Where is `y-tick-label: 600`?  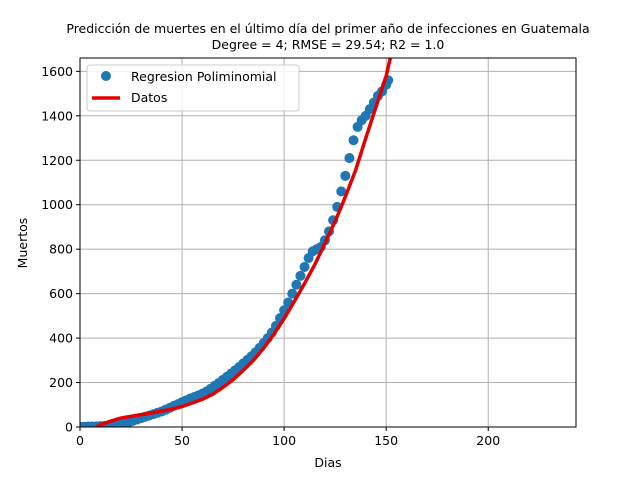 y-tick-label: 600 is located at coordinates (61, 293).